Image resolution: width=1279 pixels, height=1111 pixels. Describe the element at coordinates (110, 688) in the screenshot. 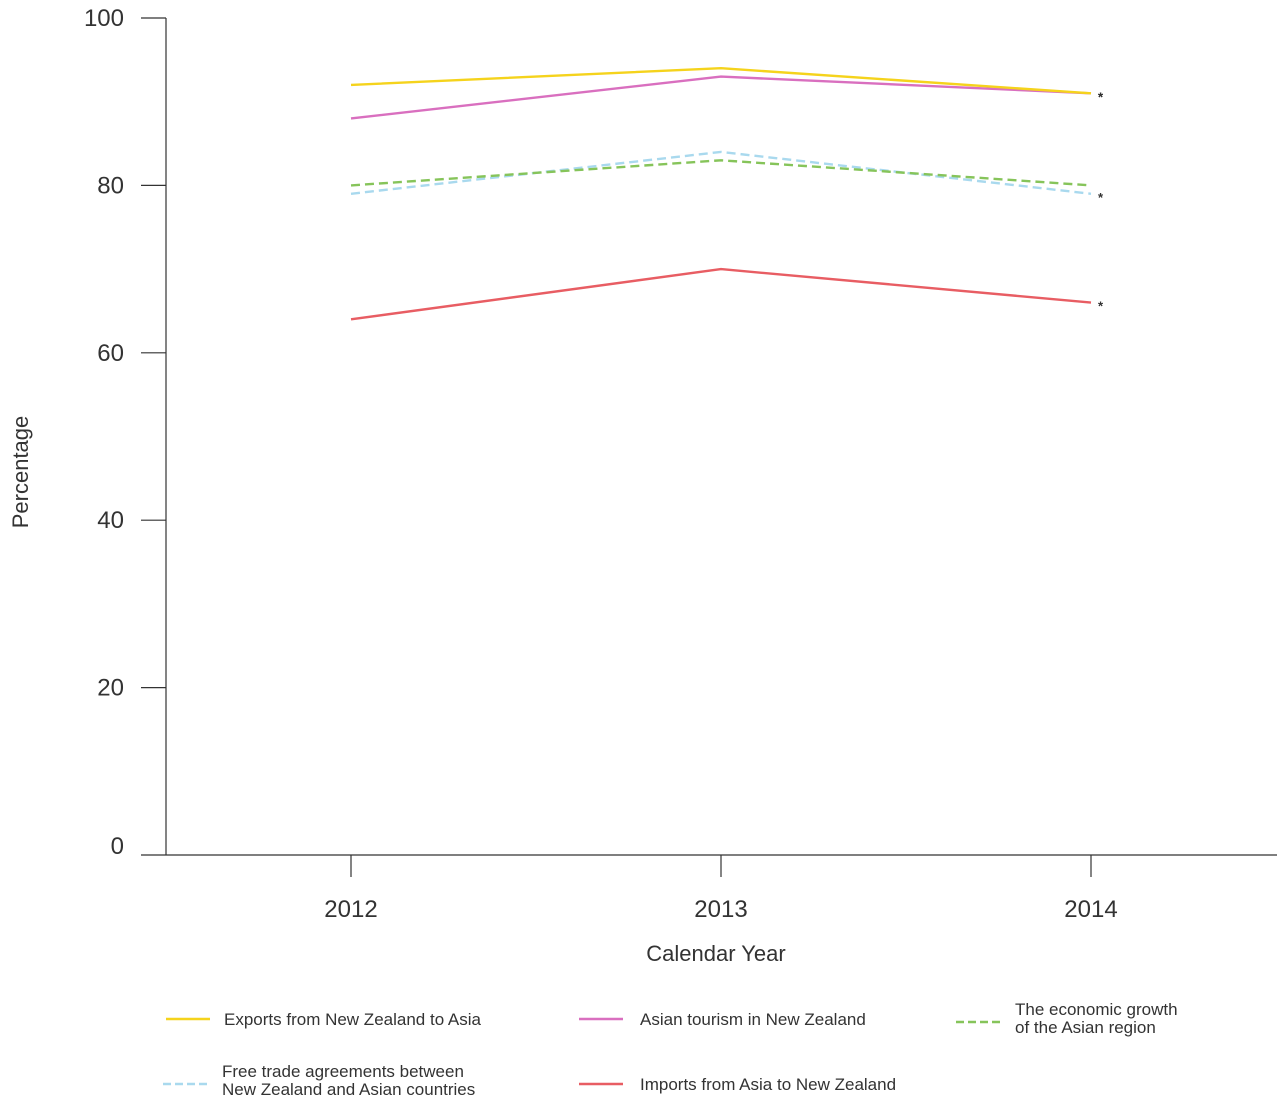

I see `y-tick-label: 20` at that location.